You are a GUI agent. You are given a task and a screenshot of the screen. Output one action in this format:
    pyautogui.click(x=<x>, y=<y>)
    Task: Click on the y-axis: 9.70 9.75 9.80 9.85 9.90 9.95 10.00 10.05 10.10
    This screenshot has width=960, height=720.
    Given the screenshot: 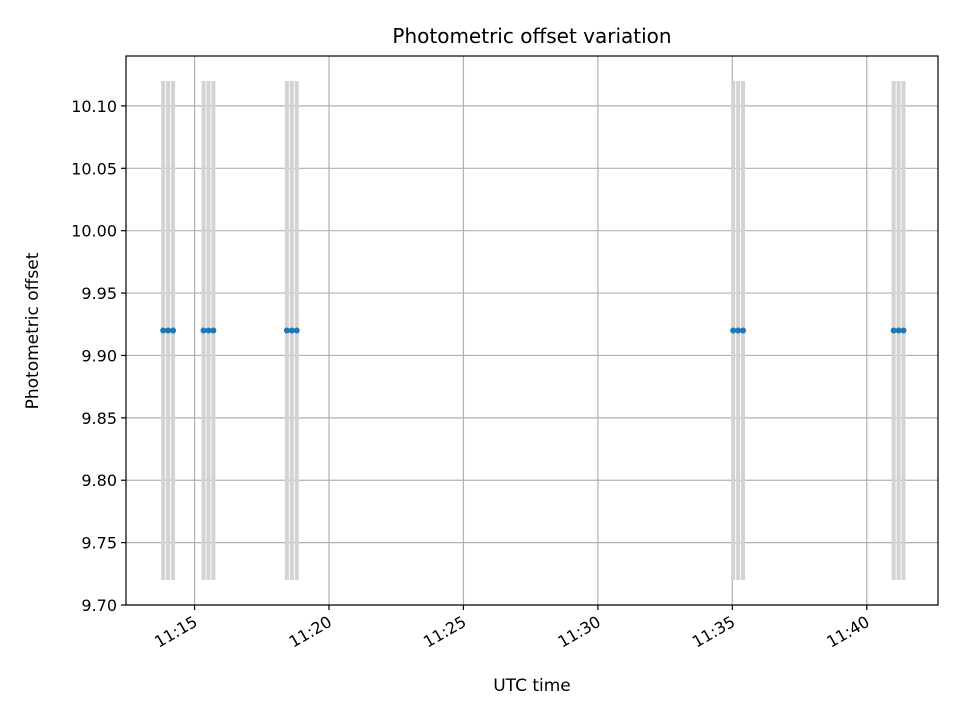 What is the action you would take?
    pyautogui.click(x=98, y=356)
    